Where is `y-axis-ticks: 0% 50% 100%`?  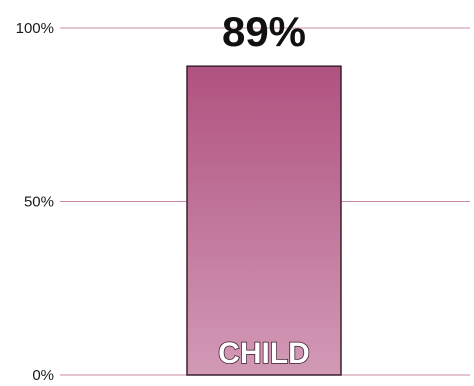
y-axis-ticks: 0% 50% 100% is located at coordinates (35, 202).